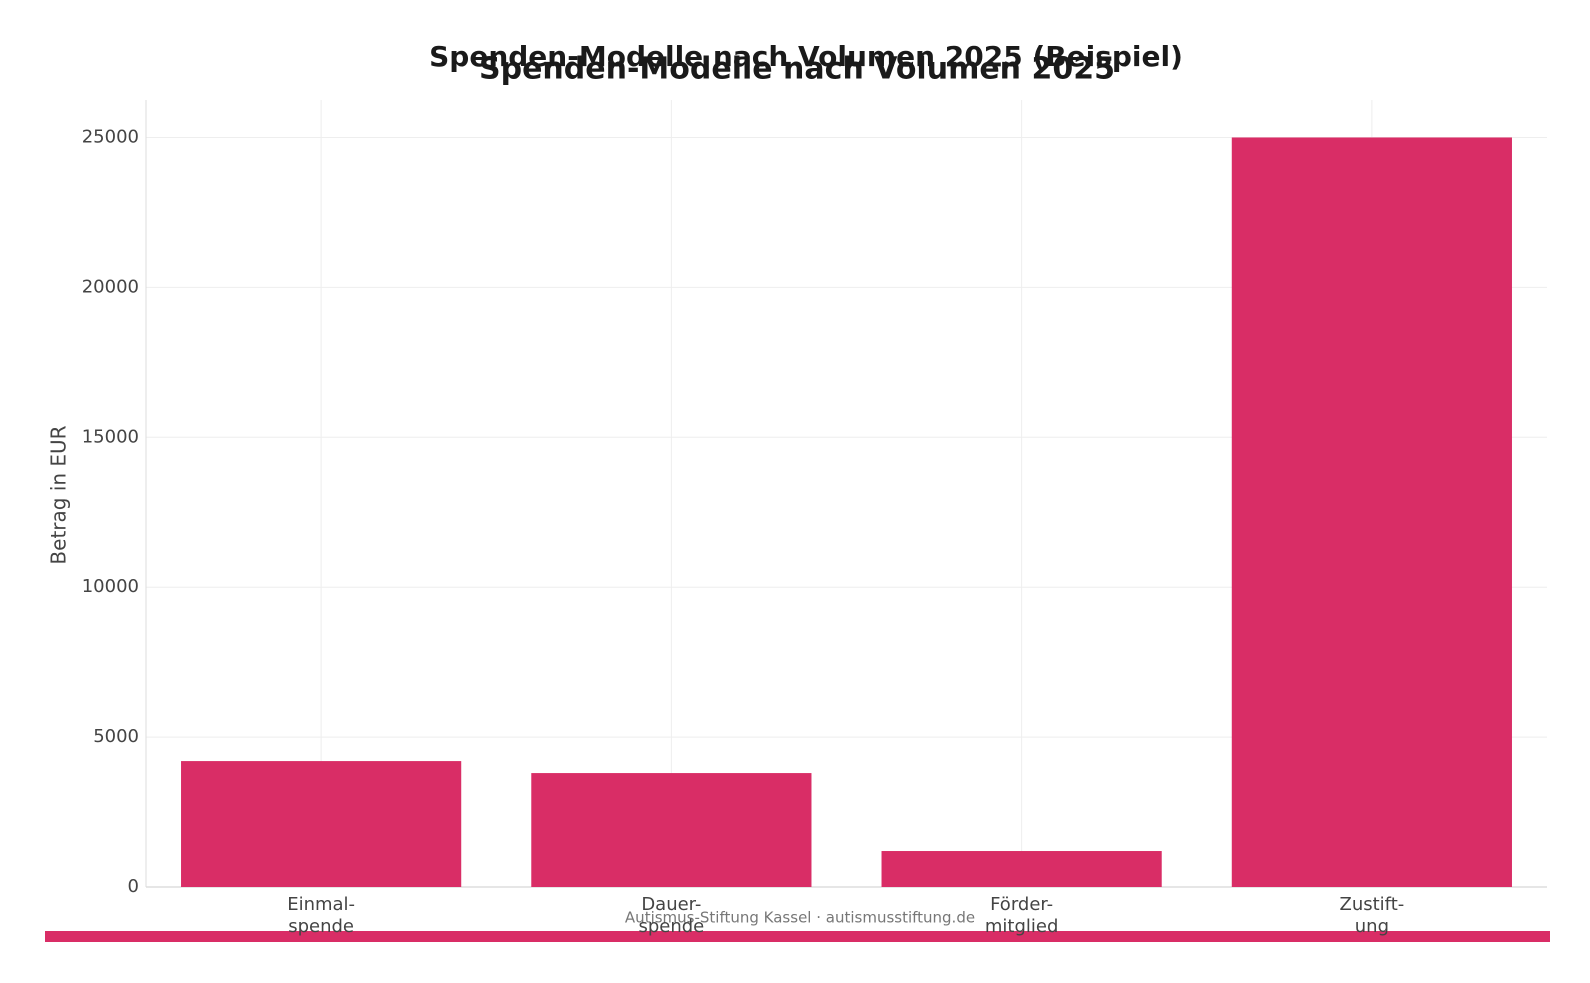  What do you see at coordinates (110, 586) in the screenshot?
I see `y-tick-label: 10000` at bounding box center [110, 586].